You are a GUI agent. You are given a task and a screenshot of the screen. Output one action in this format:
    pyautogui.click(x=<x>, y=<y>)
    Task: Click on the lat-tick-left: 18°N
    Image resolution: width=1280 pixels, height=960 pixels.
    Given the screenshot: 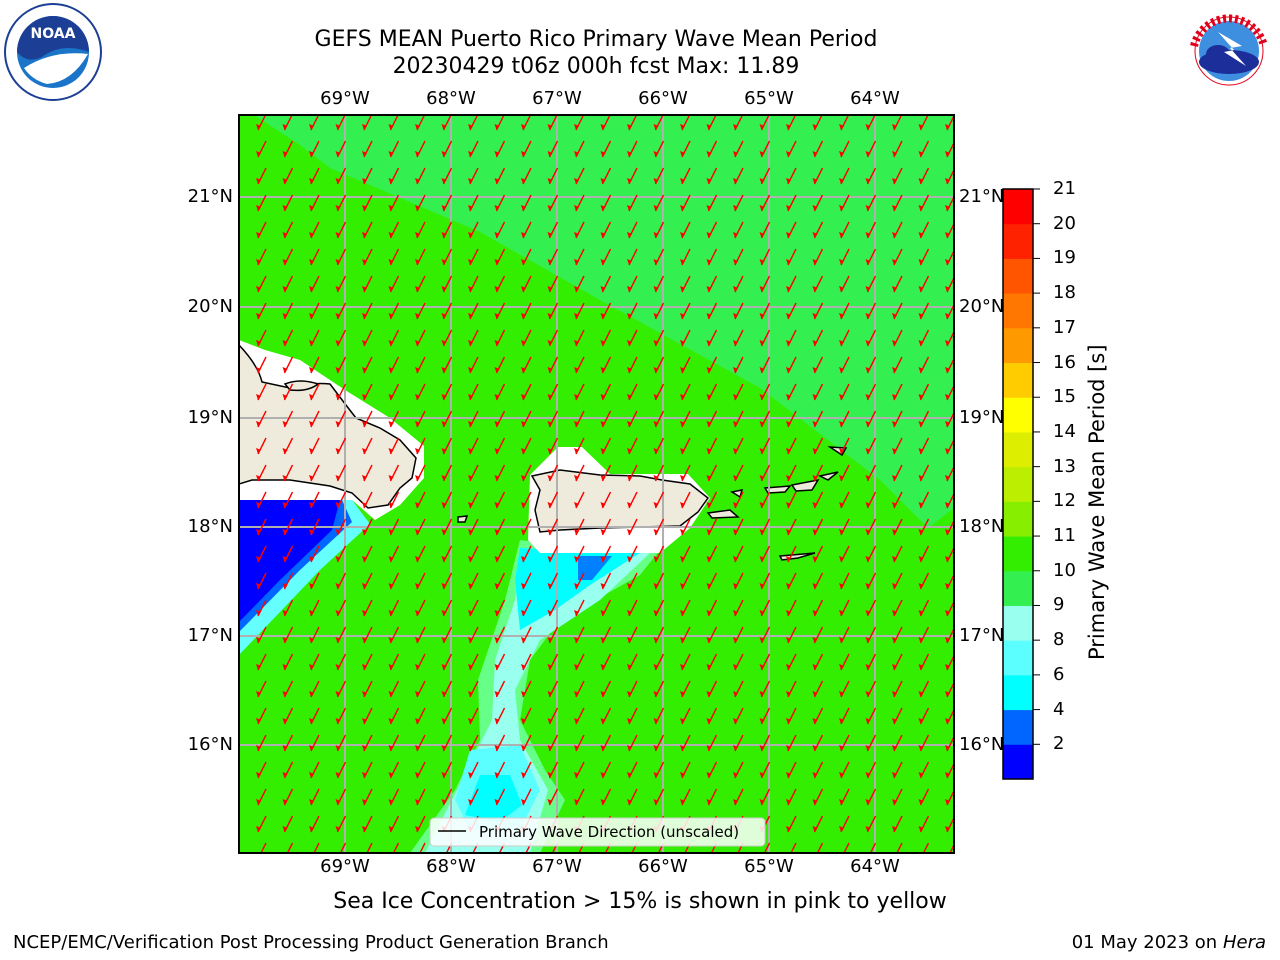 What is the action you would take?
    pyautogui.click(x=210, y=526)
    